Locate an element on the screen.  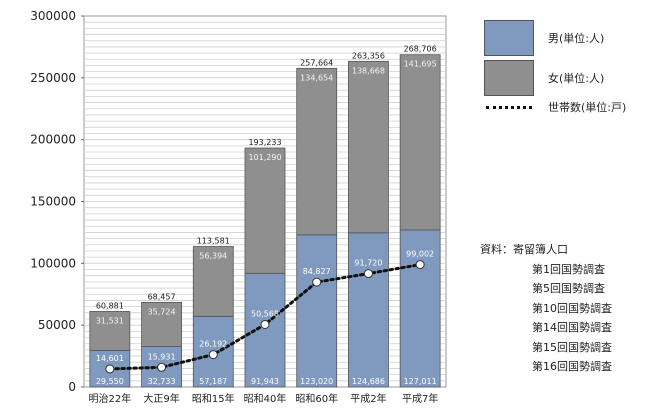
x-tick-label: 平成2年 is located at coordinates (368, 398).